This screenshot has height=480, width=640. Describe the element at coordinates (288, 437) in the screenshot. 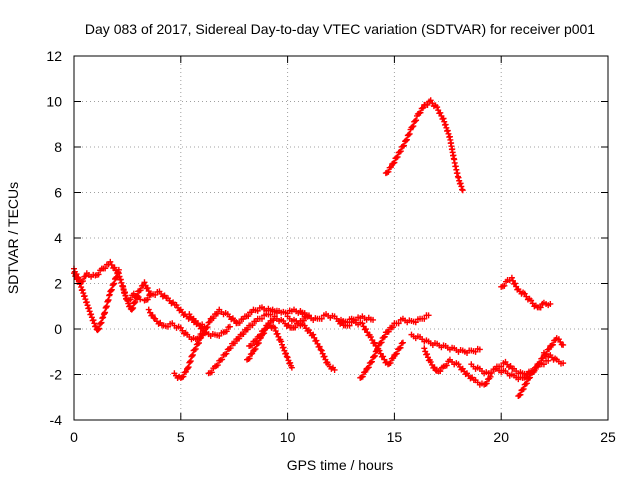

I see `x-tick-label: 10` at that location.